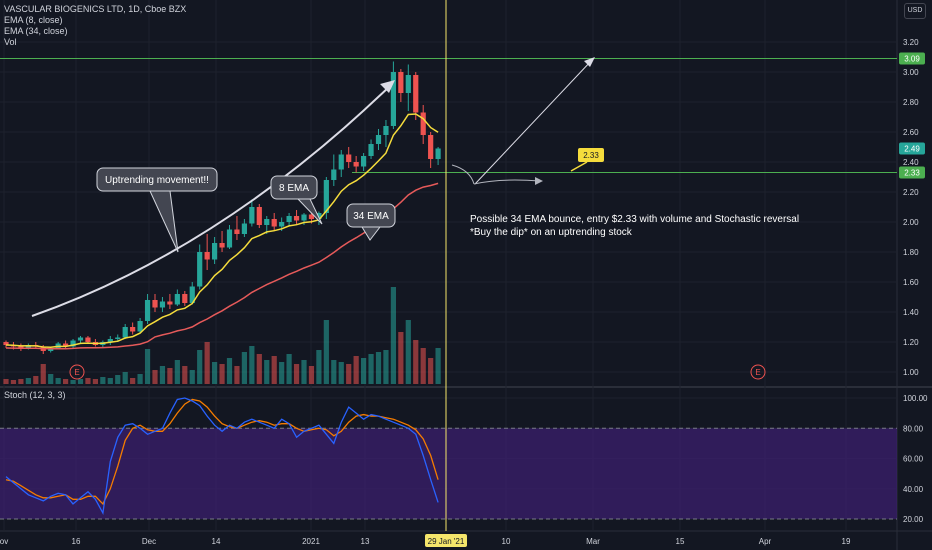 The image size is (932, 550). I want to click on earnings-marker-1: E, so click(77, 372).